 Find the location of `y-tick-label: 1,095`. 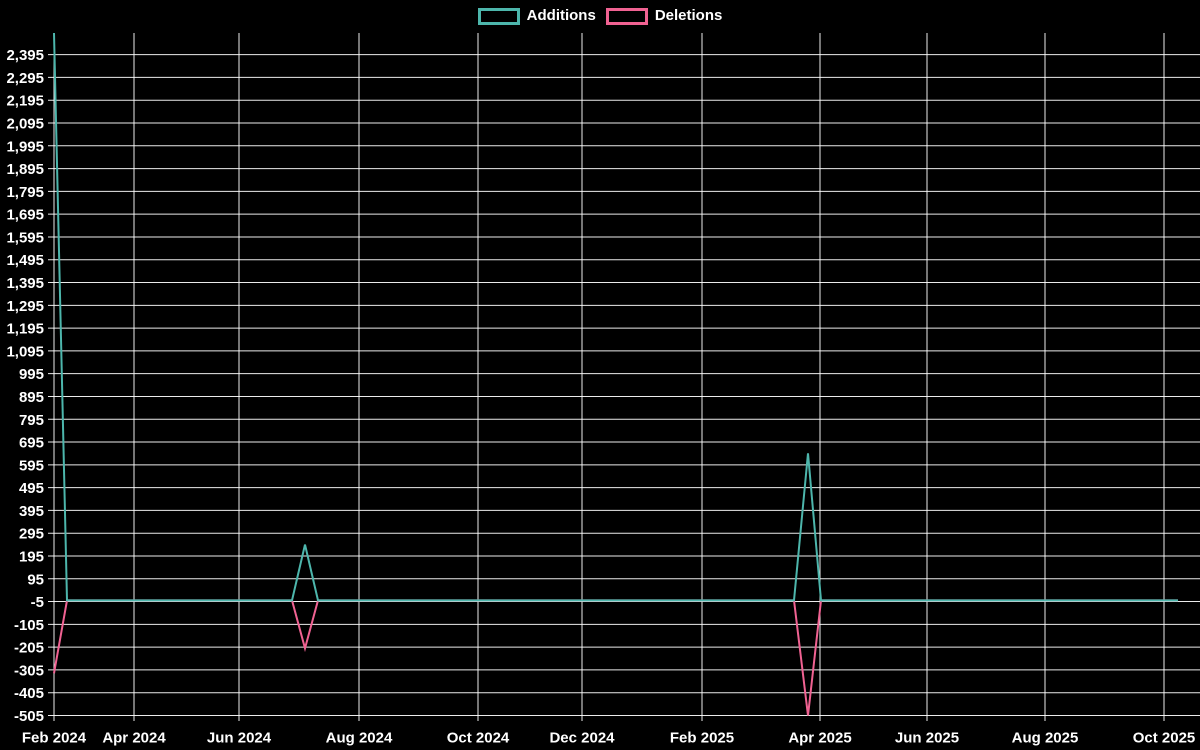

y-tick-label: 1,095 is located at coordinates (25, 351).